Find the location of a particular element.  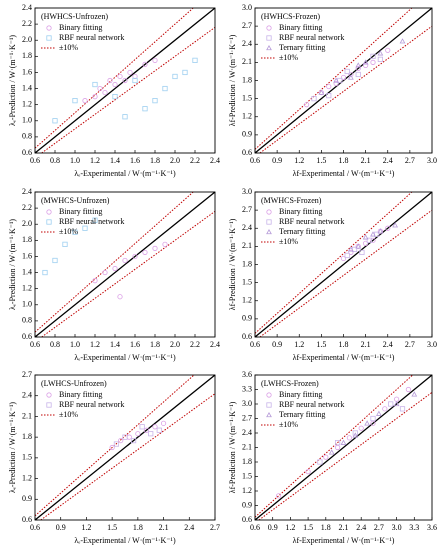

y-axis-label: λₑ-Prediction / W·(m⁻¹·K⁻¹) is located at coordinates (12, 264).